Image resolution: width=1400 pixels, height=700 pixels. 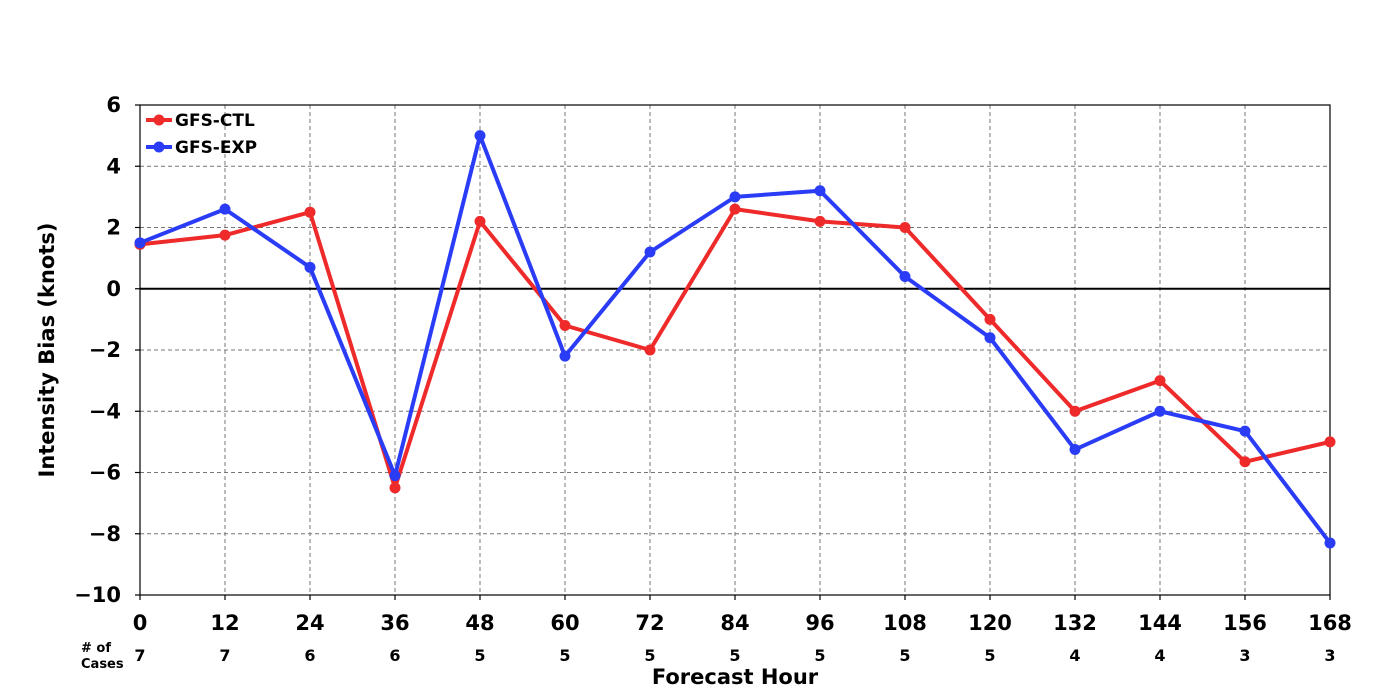 What do you see at coordinates (105, 411) in the screenshot?
I see `y-tick-label: −4` at bounding box center [105, 411].